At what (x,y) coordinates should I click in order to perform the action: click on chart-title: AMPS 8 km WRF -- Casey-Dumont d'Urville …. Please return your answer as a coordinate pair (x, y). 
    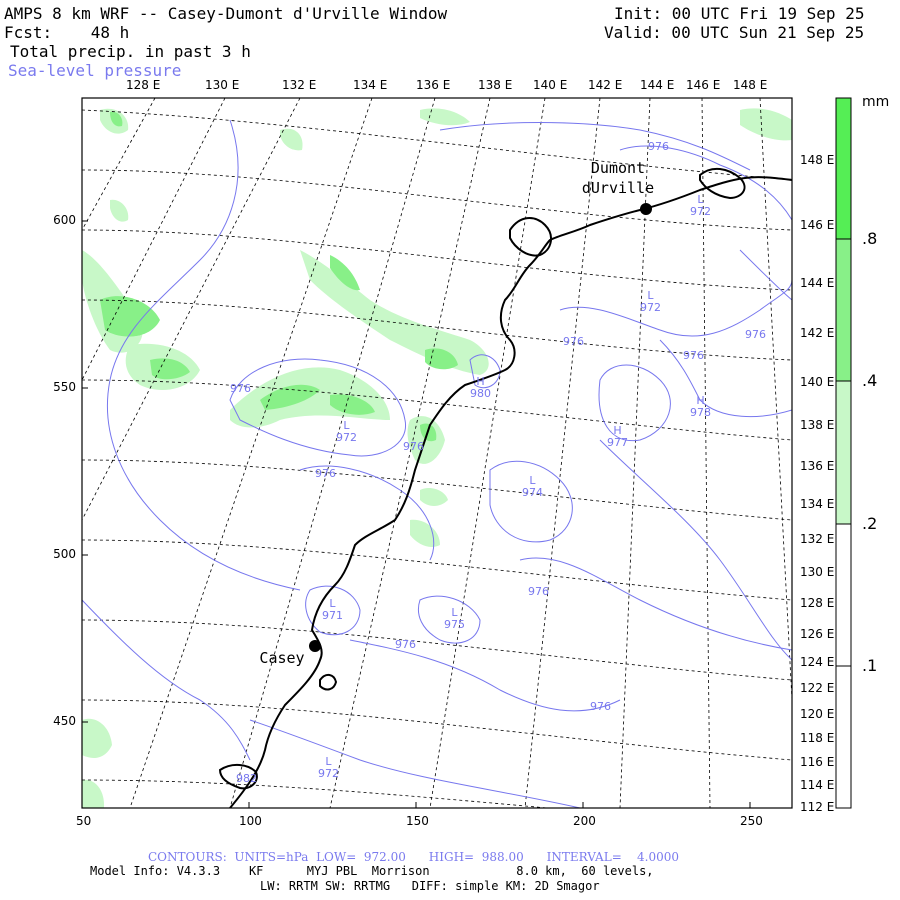
    Looking at the image, I should click on (226, 13).